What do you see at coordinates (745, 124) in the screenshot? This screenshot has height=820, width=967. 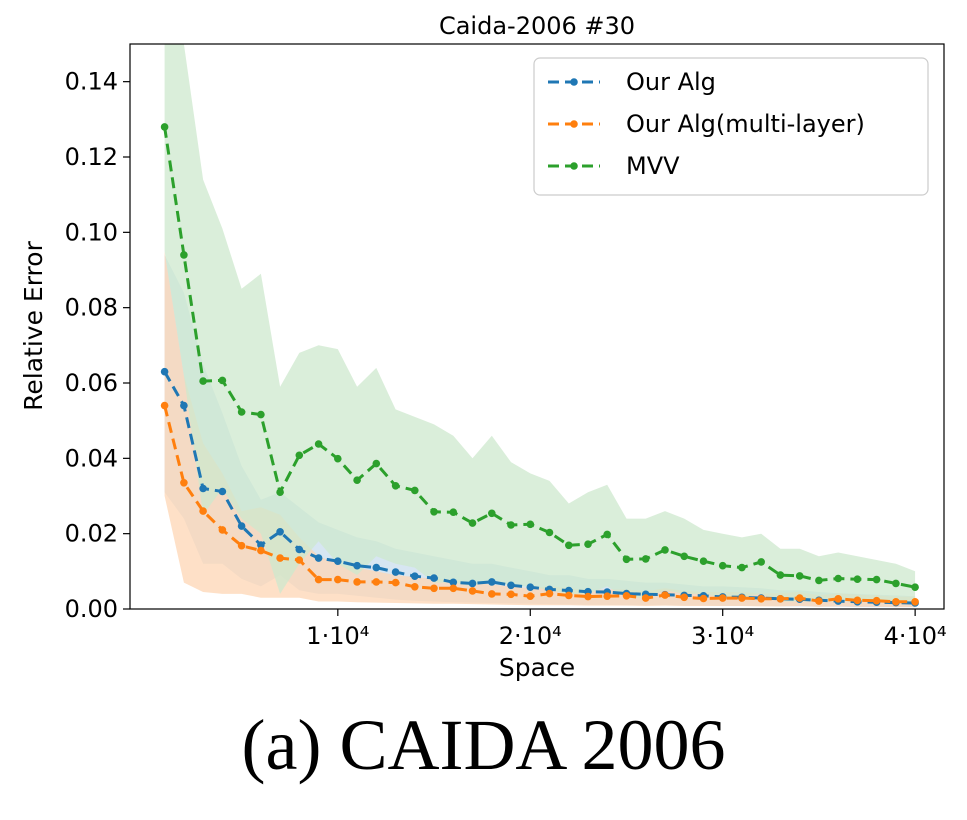 I see `legend-label-our-alg-multi-layer: Our Alg(multi-layer)` at bounding box center [745, 124].